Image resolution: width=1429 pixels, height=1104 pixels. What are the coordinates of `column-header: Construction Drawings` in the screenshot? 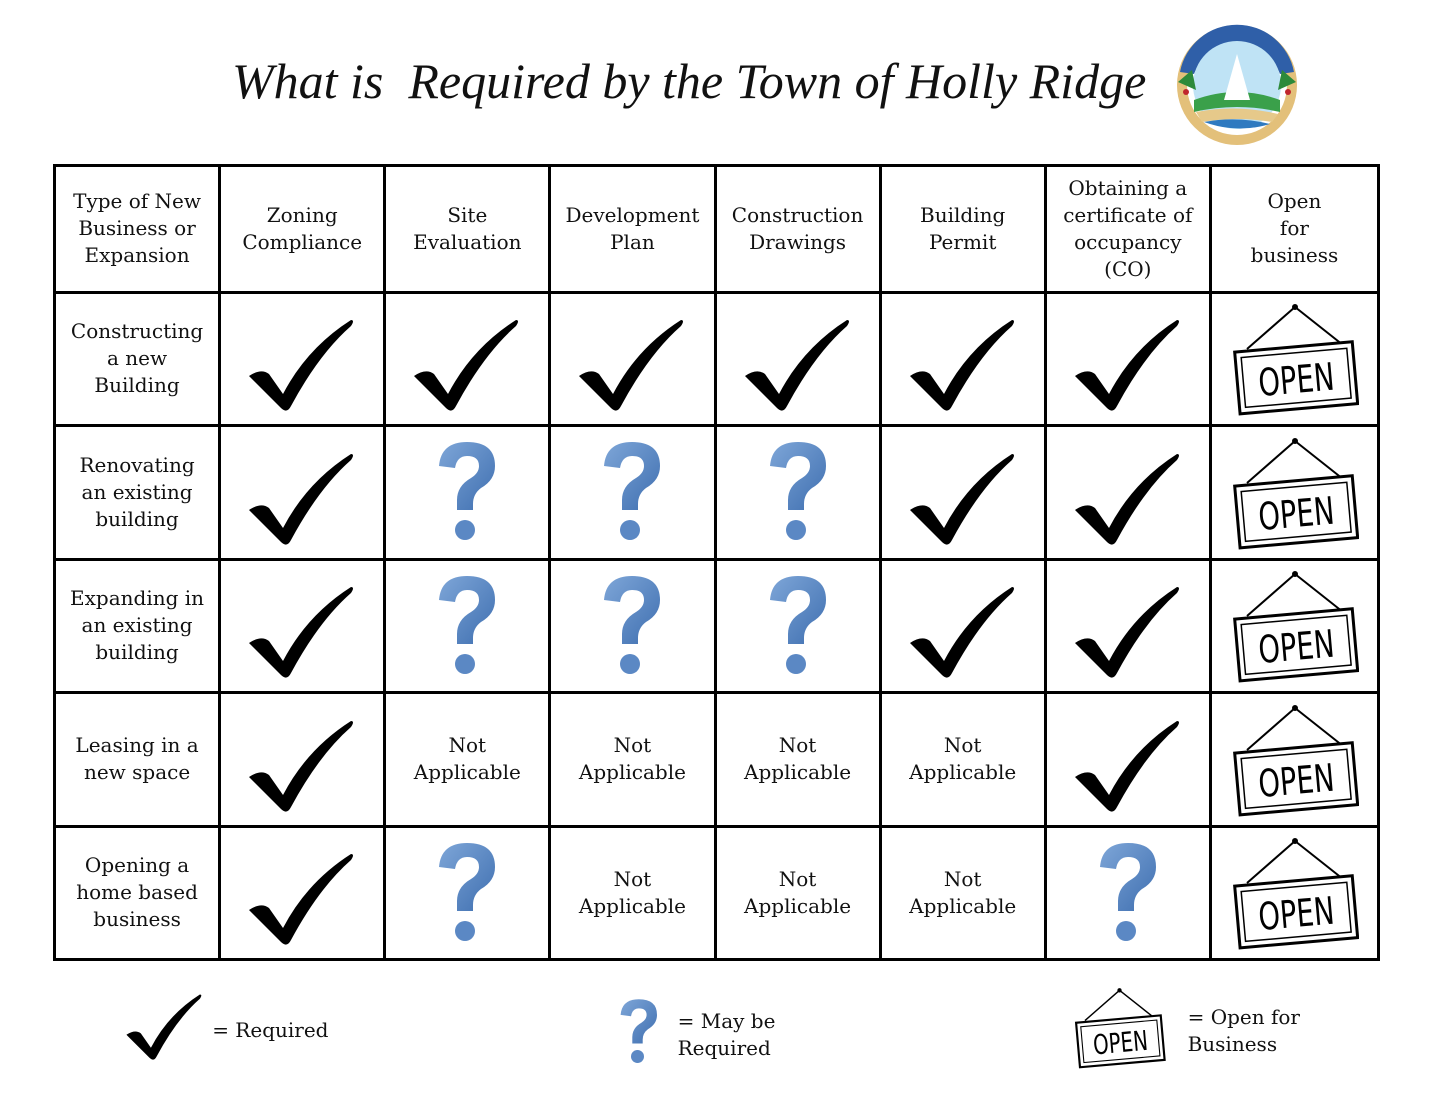 It's located at (799, 230).